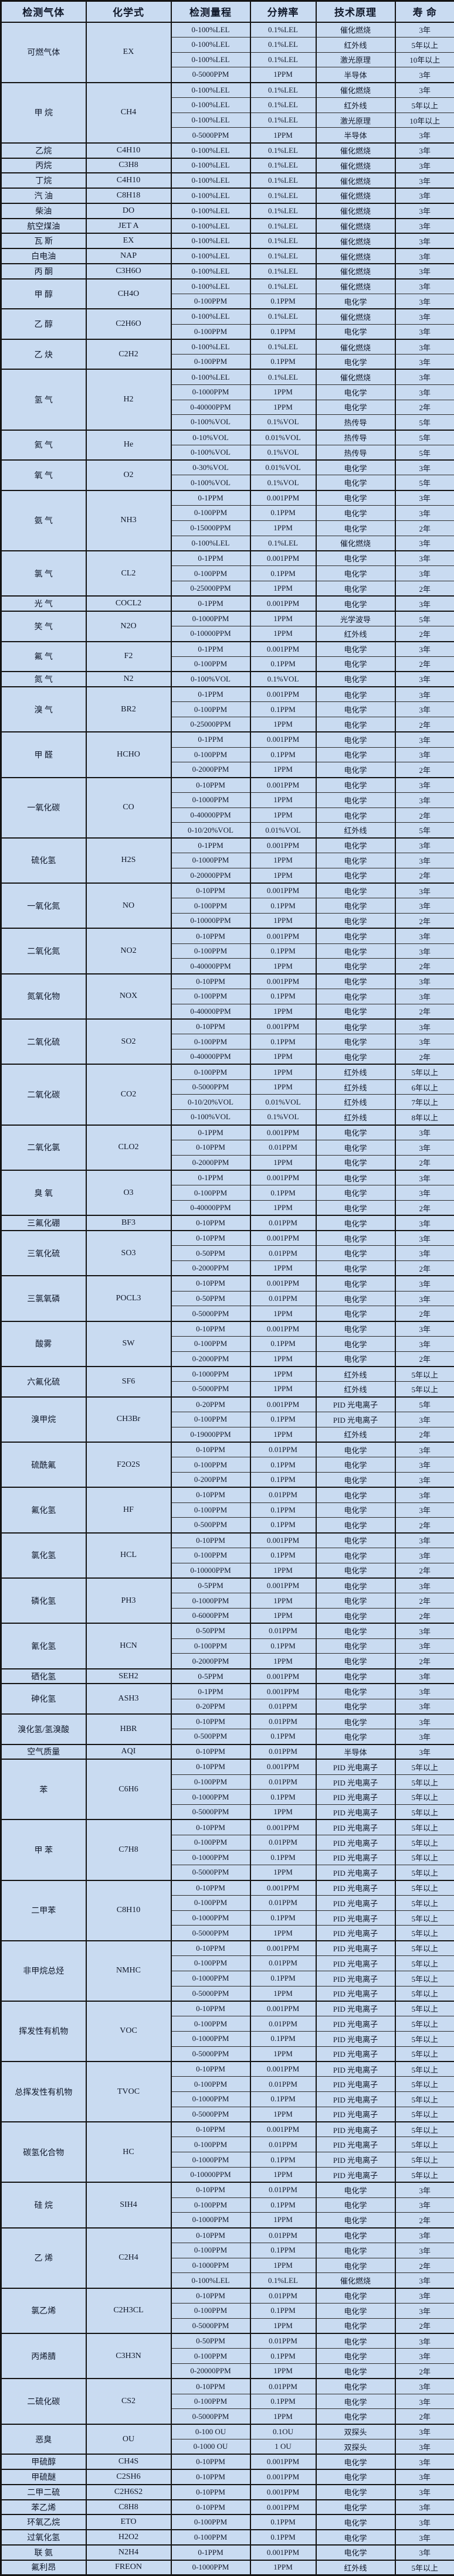 The width and height of the screenshot is (454, 2576). What do you see at coordinates (210, 1102) in the screenshot?
I see `range-cell: 0-10/20%VOL` at bounding box center [210, 1102].